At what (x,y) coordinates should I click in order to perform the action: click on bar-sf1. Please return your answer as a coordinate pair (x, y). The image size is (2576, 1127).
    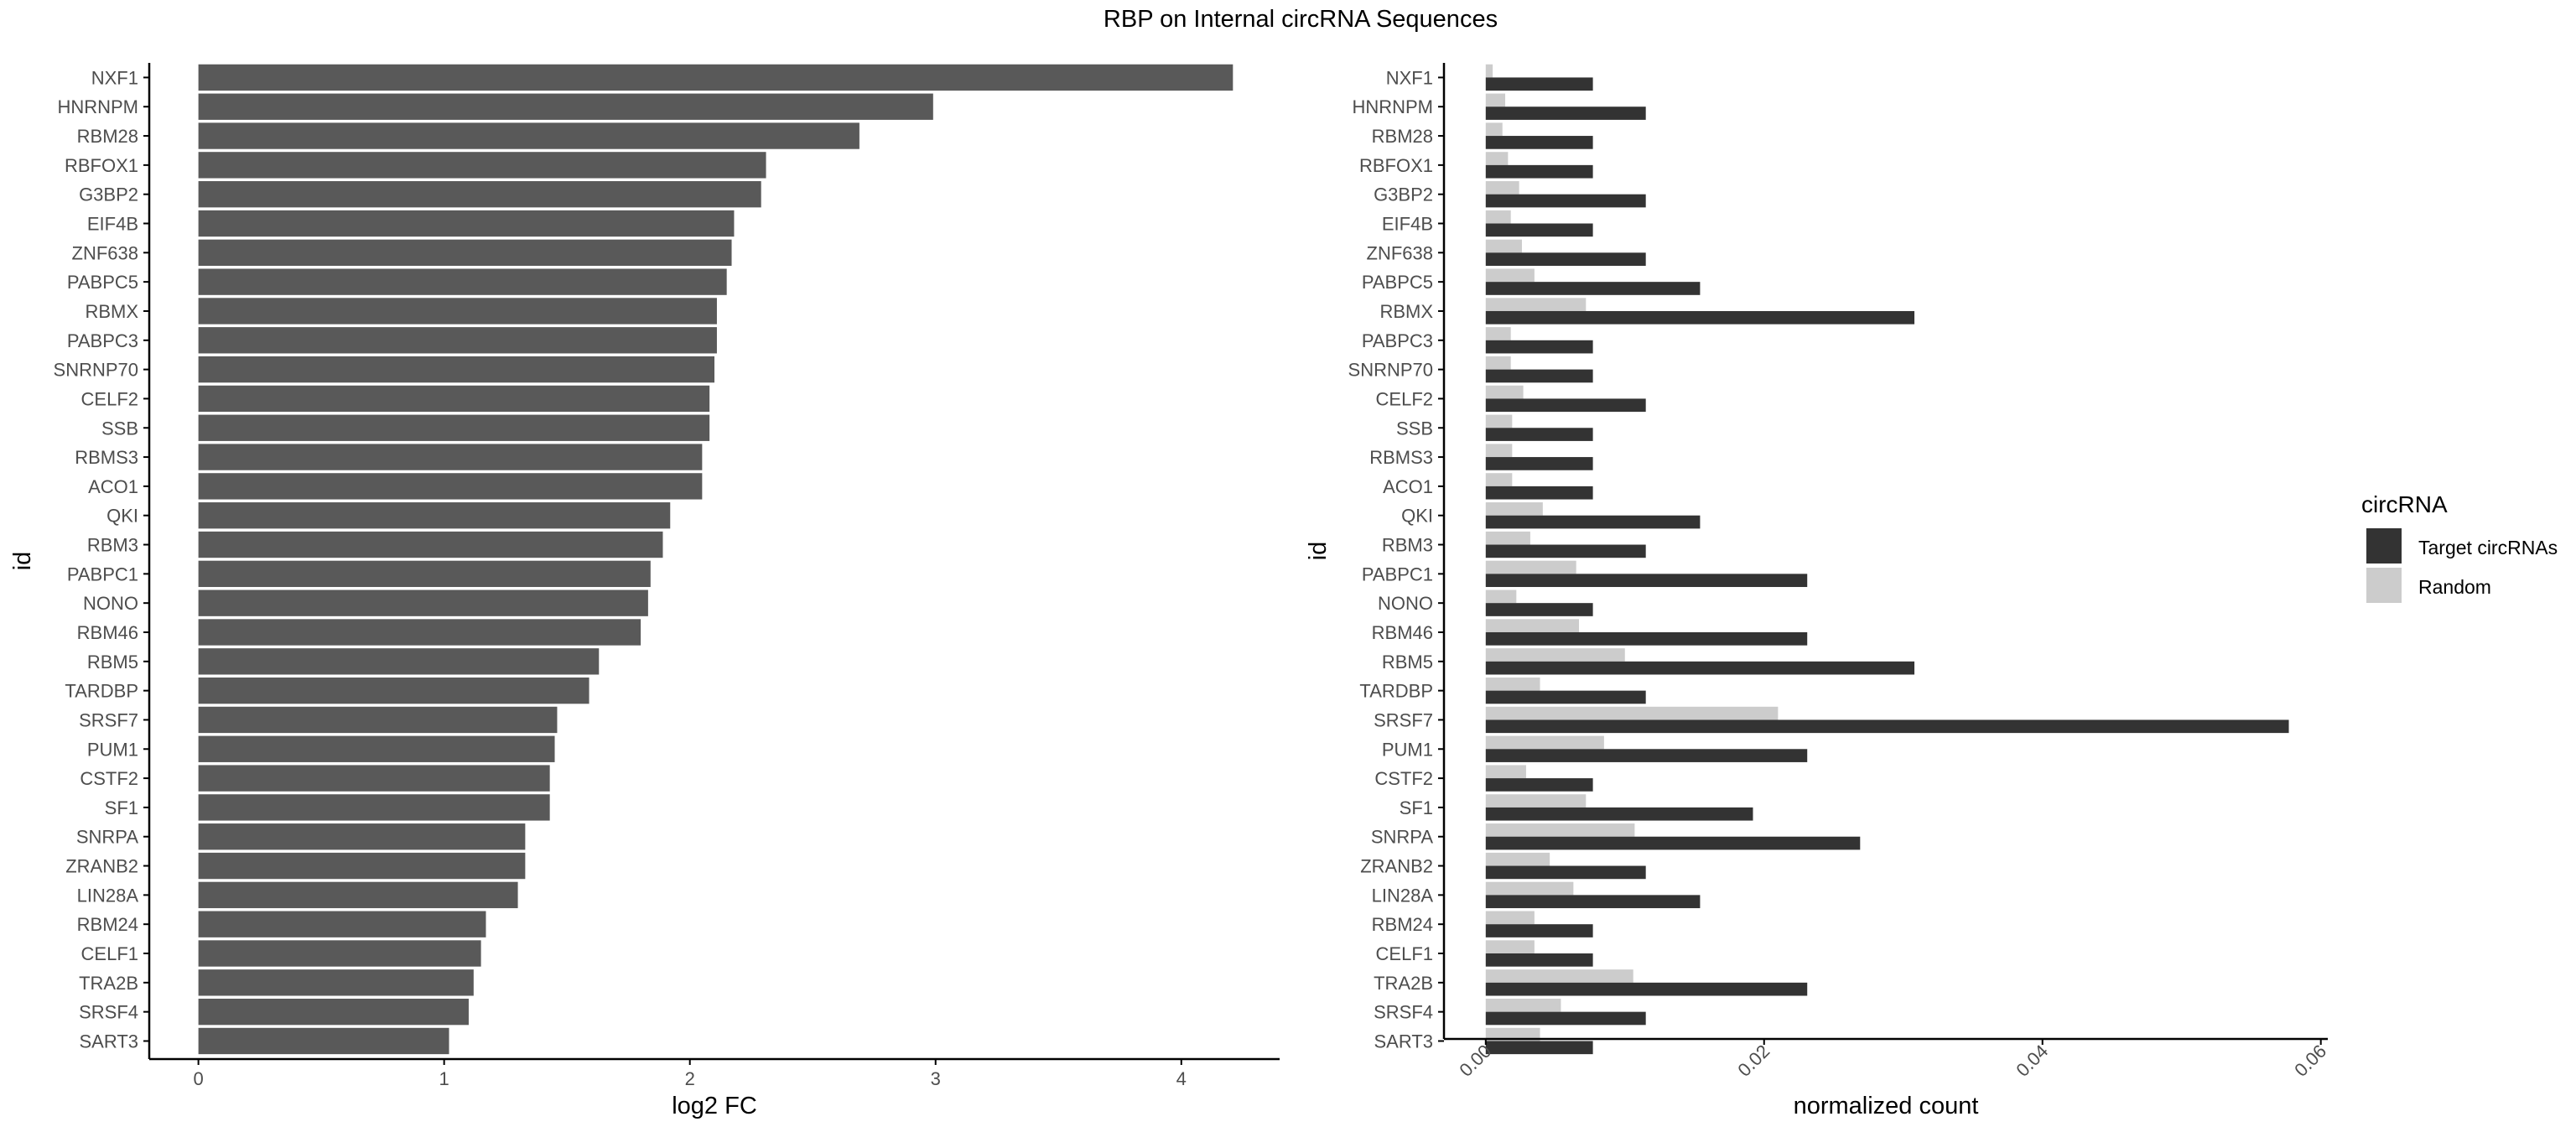
    Looking at the image, I should click on (374, 807).